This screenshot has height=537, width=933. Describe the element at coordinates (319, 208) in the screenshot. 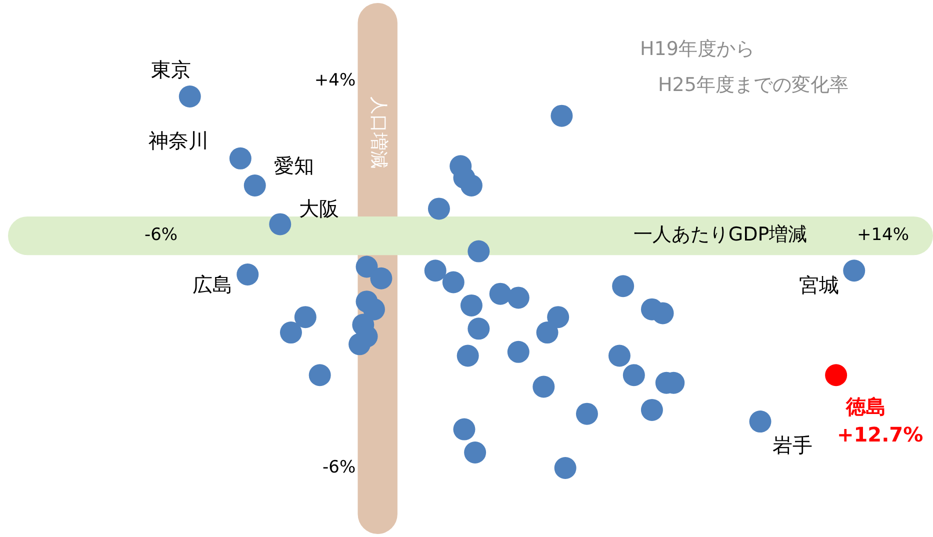

I see `annotation: 大阪` at that location.